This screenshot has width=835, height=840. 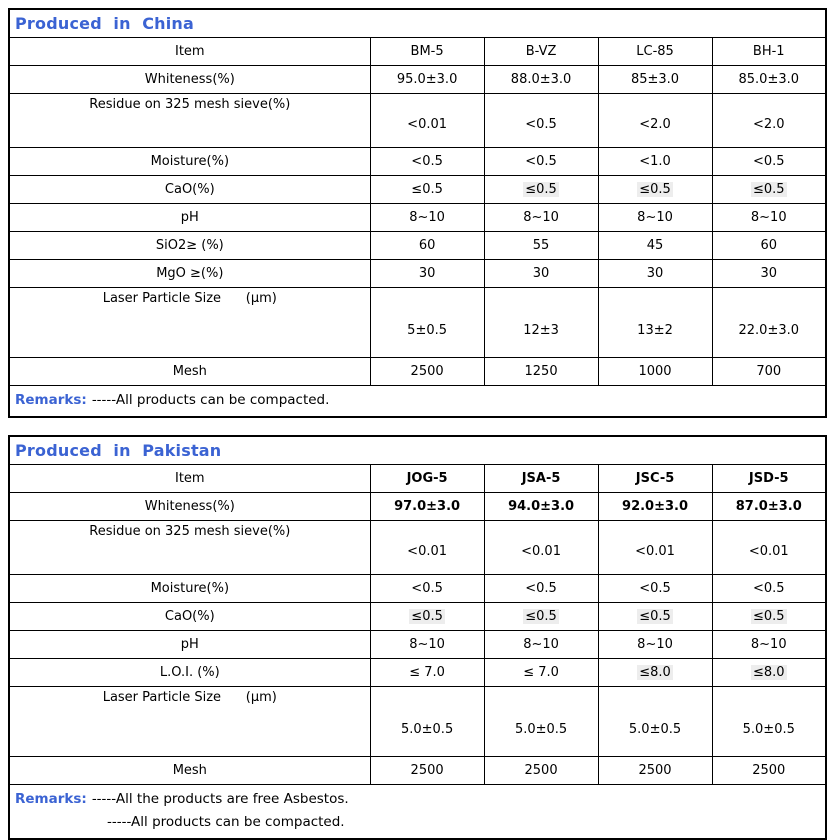 I want to click on spec-row: Moisture(%) <0.5 <0.5 <1.0 <0.5, so click(x=417, y=161).